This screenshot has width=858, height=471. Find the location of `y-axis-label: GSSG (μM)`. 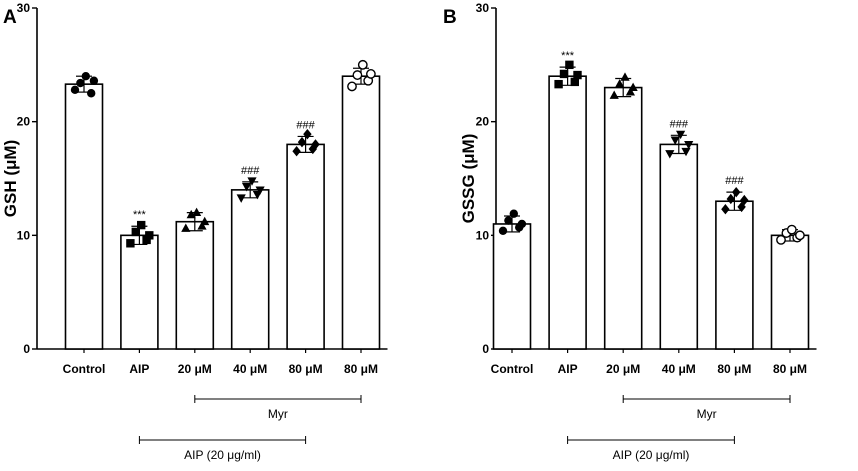

y-axis-label: GSSG (μM) is located at coordinates (468, 179).